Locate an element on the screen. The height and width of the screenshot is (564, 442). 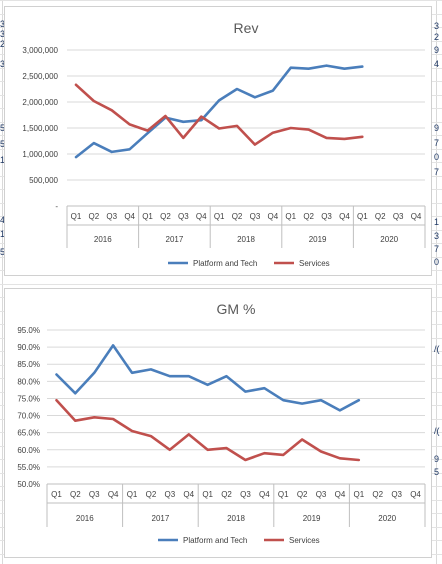
y-tick-label: 65.0% is located at coordinates (28, 433).